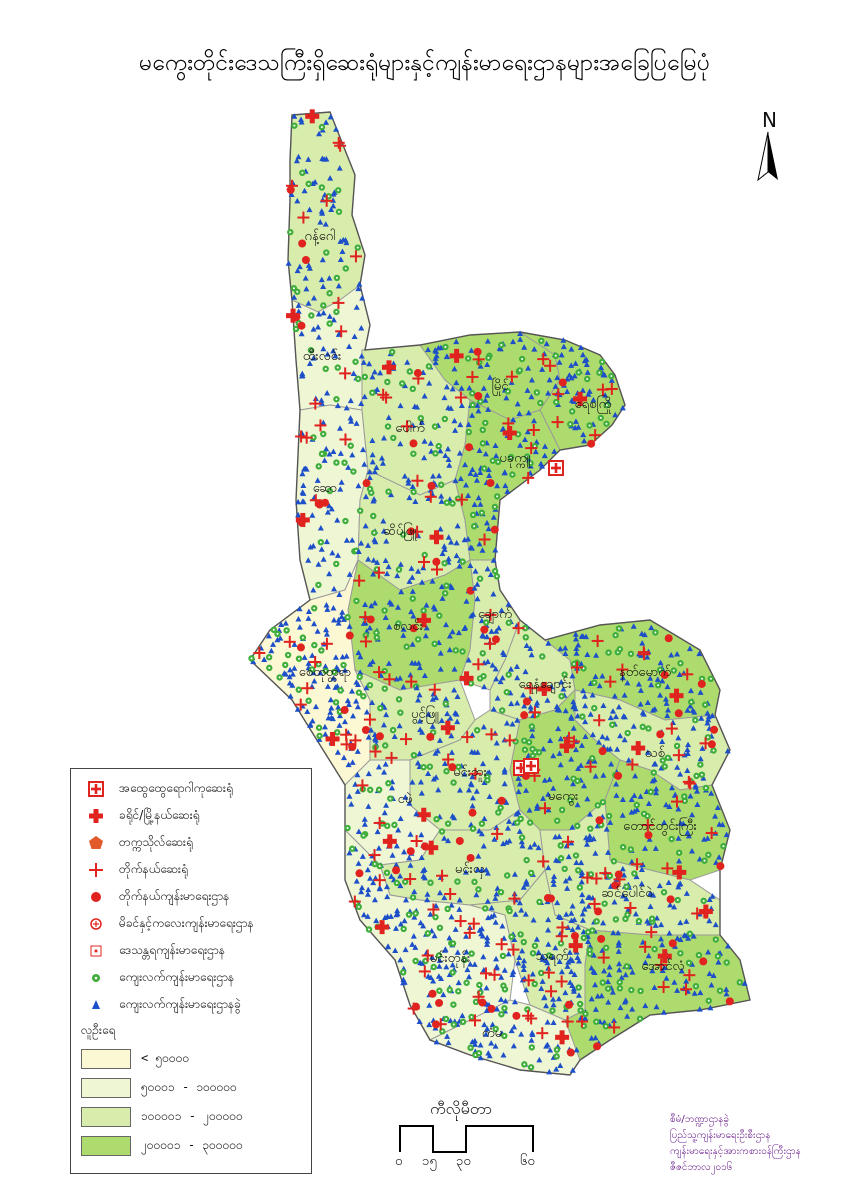  What do you see at coordinates (192, 1115) in the screenshot?
I see `population-class-label: ၁၀၀၀၀၁ - ၂၀၀၀၀၀` at bounding box center [192, 1115].